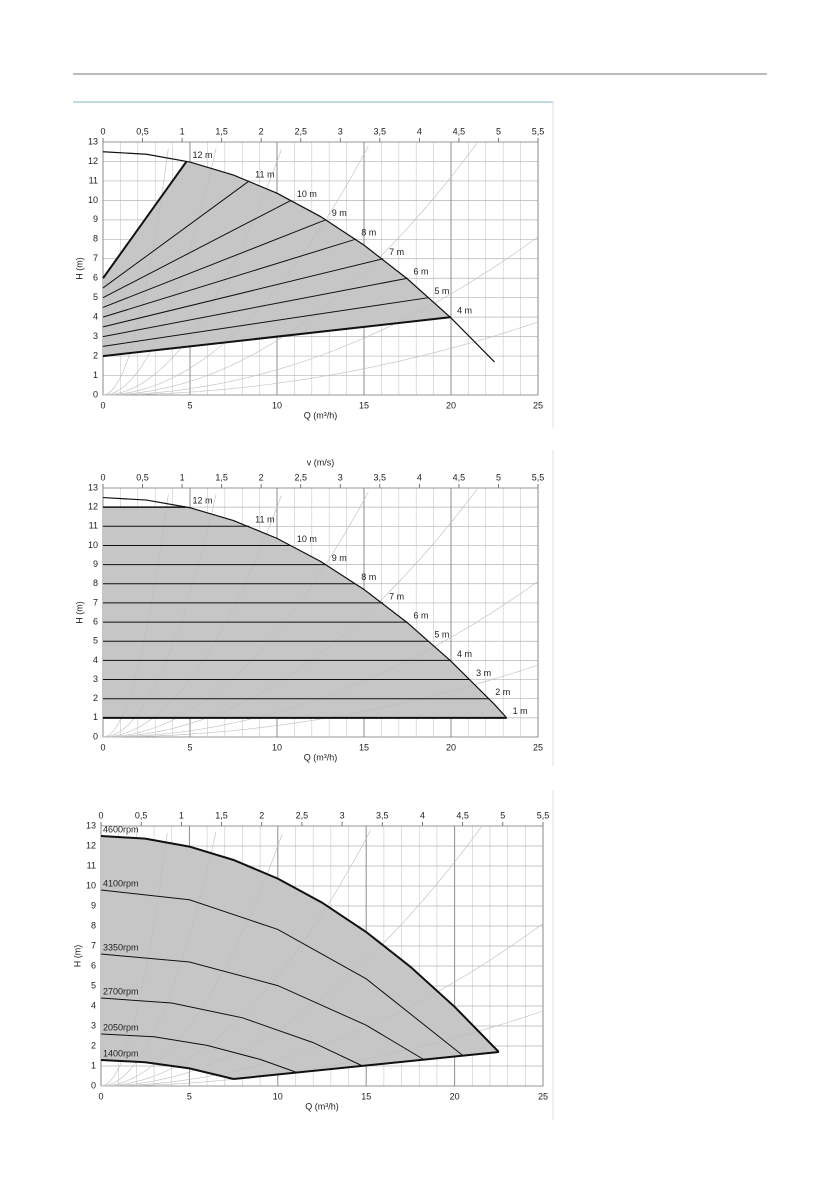 The width and height of the screenshot is (839, 1191). Describe the element at coordinates (380, 131) in the screenshot. I see `x2-tick-label: 3,5` at that location.